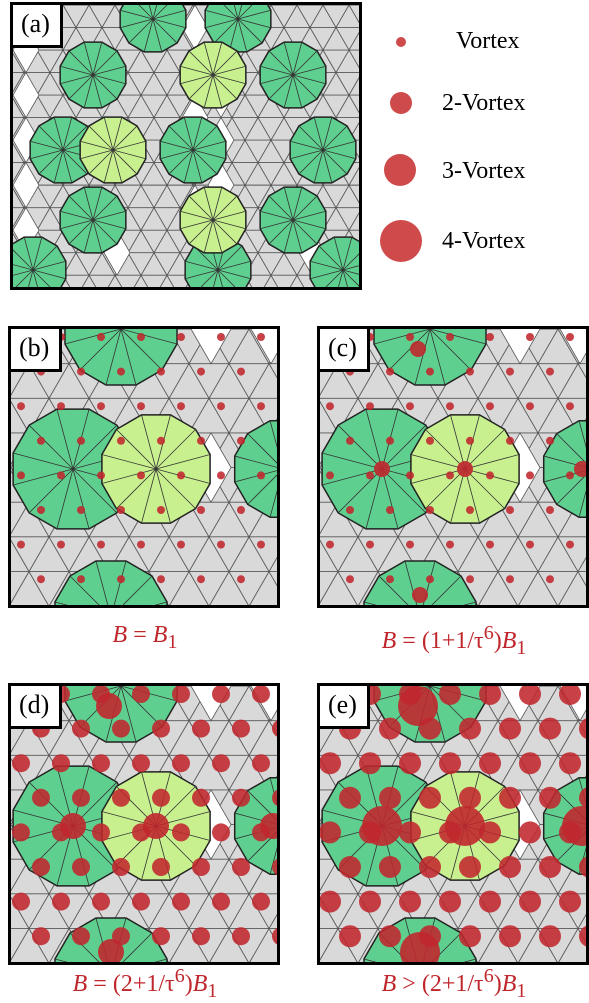 The height and width of the screenshot is (1003, 589). What do you see at coordinates (400, 170) in the screenshot?
I see `legend-3-vortex-dot` at bounding box center [400, 170].